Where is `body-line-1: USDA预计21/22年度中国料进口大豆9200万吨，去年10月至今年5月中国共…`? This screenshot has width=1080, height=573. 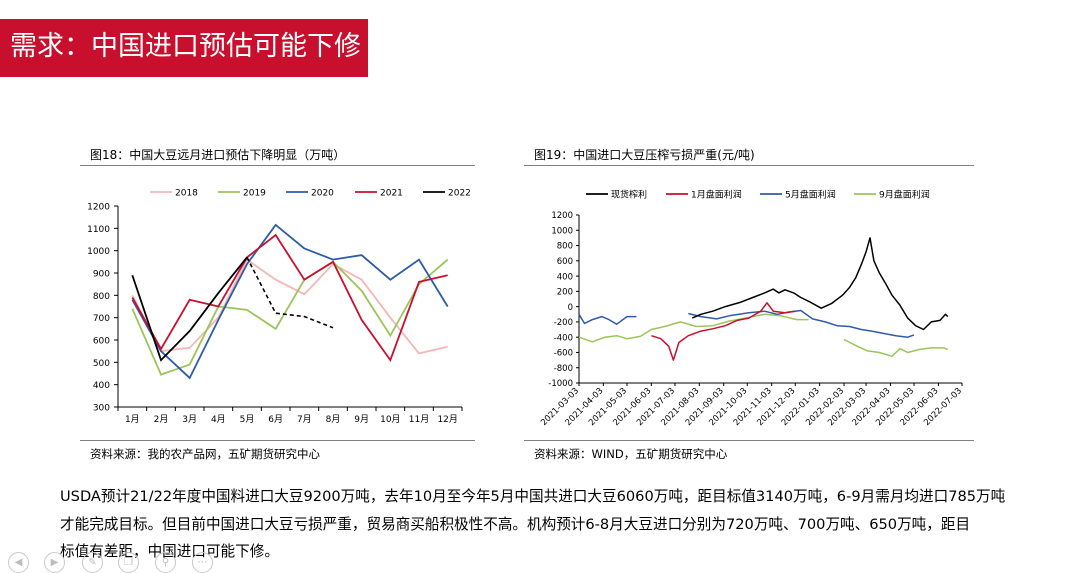
body-line-1: USDA预计21/22年度中国料进口大豆9200万吨，去年10月至今年5月中国共… is located at coordinates (533, 496).